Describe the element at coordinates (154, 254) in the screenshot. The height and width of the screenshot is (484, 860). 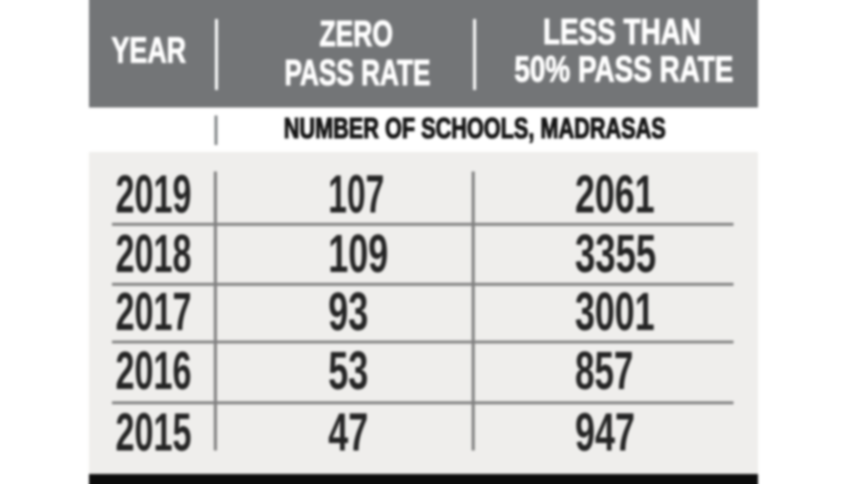
I see `svg-text: 2018` at that location.